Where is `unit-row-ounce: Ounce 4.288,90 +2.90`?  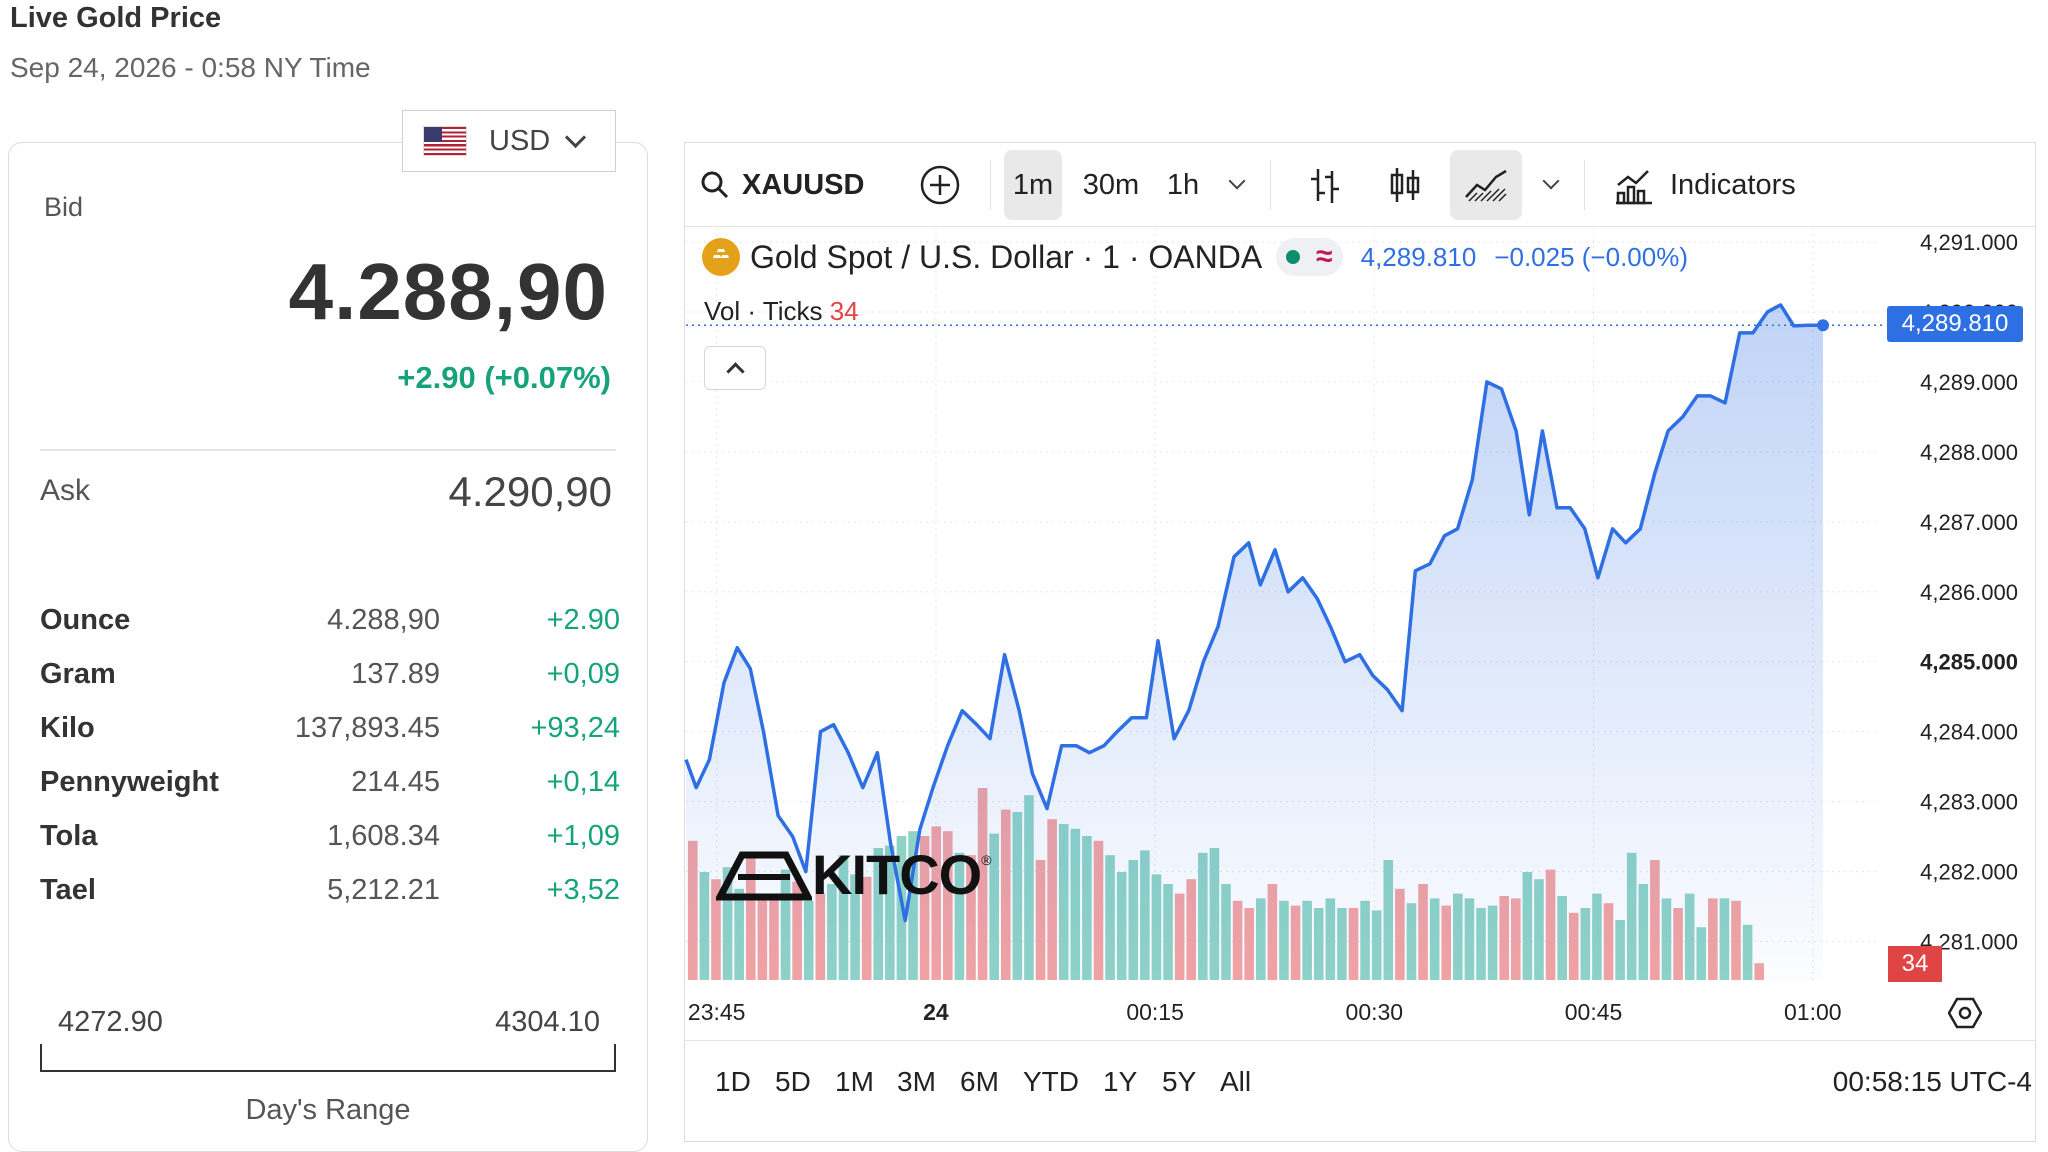
unit-row-ounce: Ounce 4.288,90 +2.90 is located at coordinates (330, 631).